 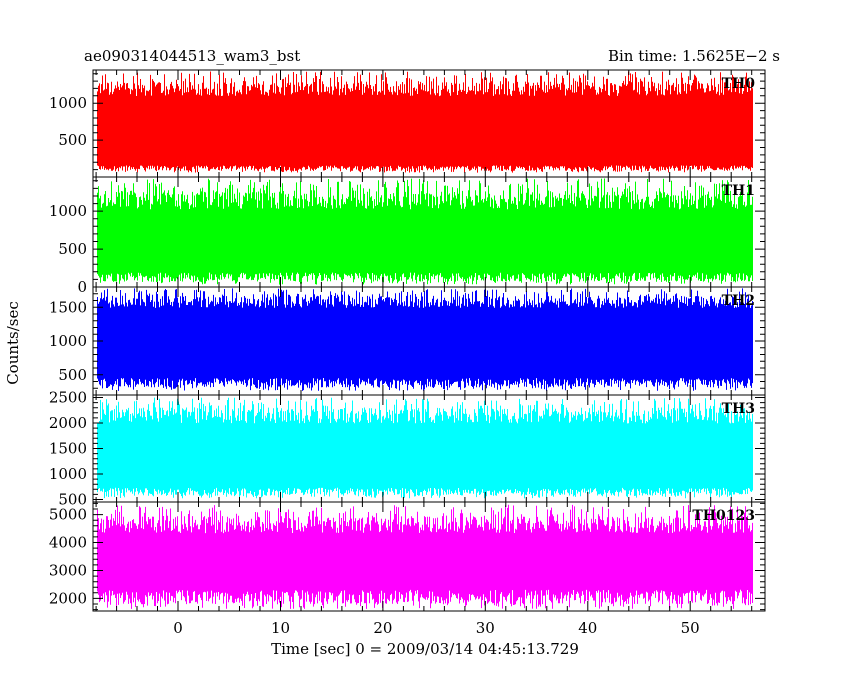 I want to click on panel-label-th2: TH2, so click(x=738, y=301).